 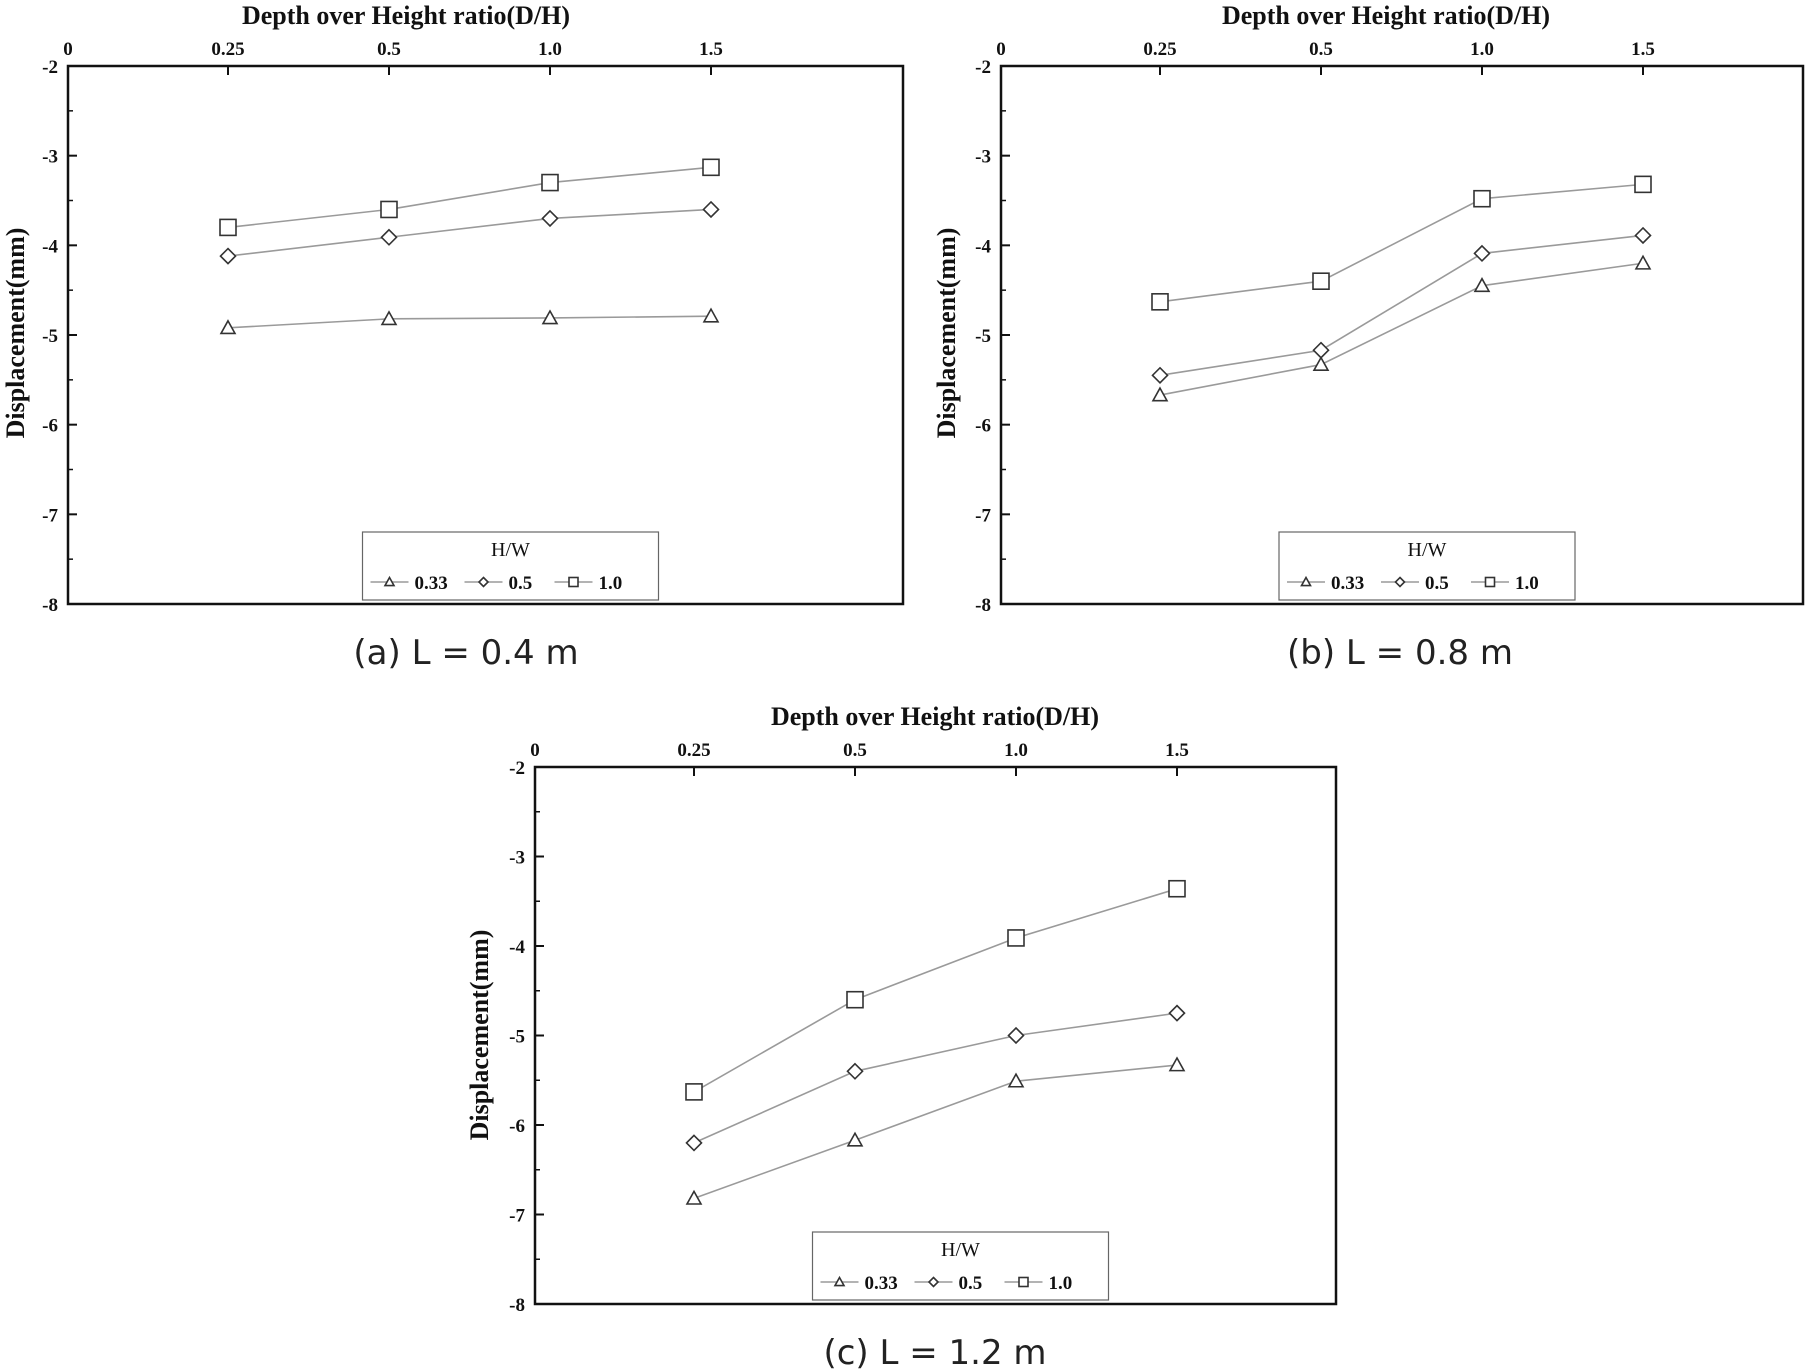 What do you see at coordinates (465, 653) in the screenshot?
I see `panel-caption: (a) L = 0.4 m` at bounding box center [465, 653].